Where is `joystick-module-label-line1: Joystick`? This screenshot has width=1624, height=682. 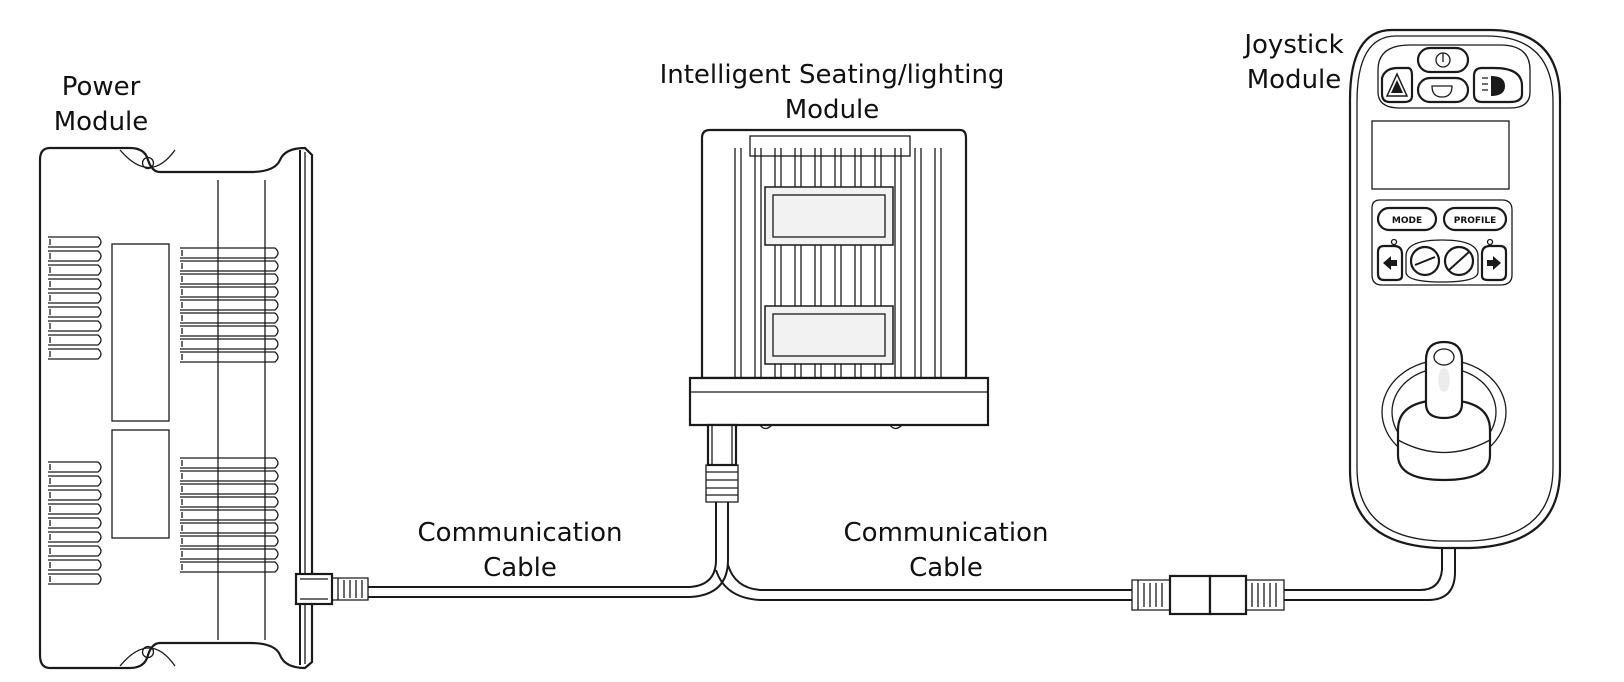 joystick-module-label-line1: Joystick is located at coordinates (1292, 45).